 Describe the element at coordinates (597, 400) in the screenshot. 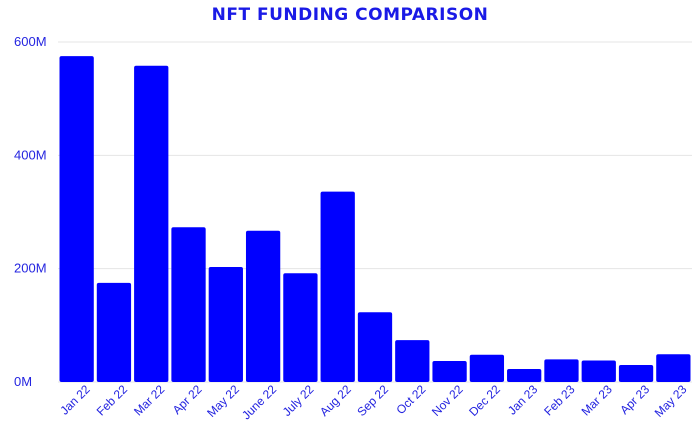

I see `x-tick-label: Mar 23` at that location.